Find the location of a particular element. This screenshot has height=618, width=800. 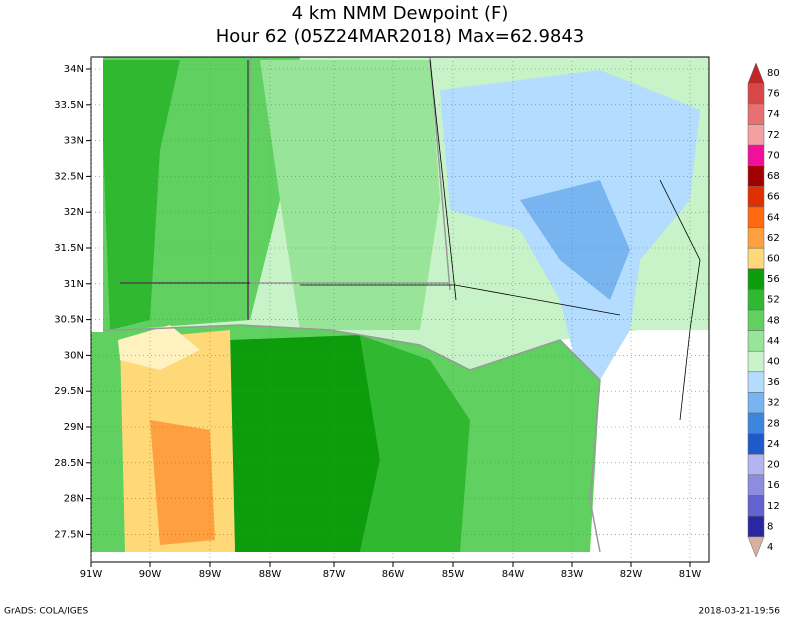

lon-label: 90W is located at coordinates (150, 574).